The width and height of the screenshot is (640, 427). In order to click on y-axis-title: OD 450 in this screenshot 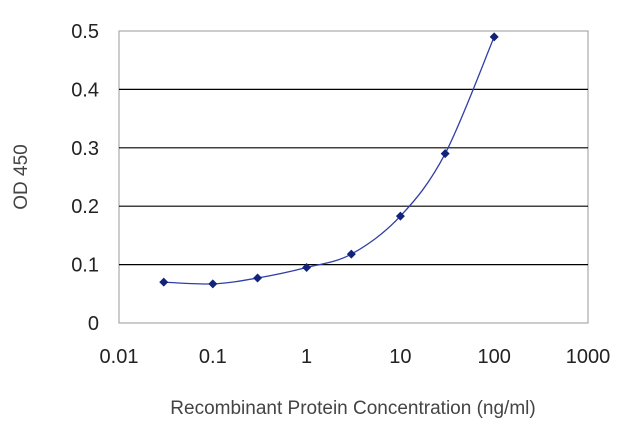, I will do `click(21, 176)`.